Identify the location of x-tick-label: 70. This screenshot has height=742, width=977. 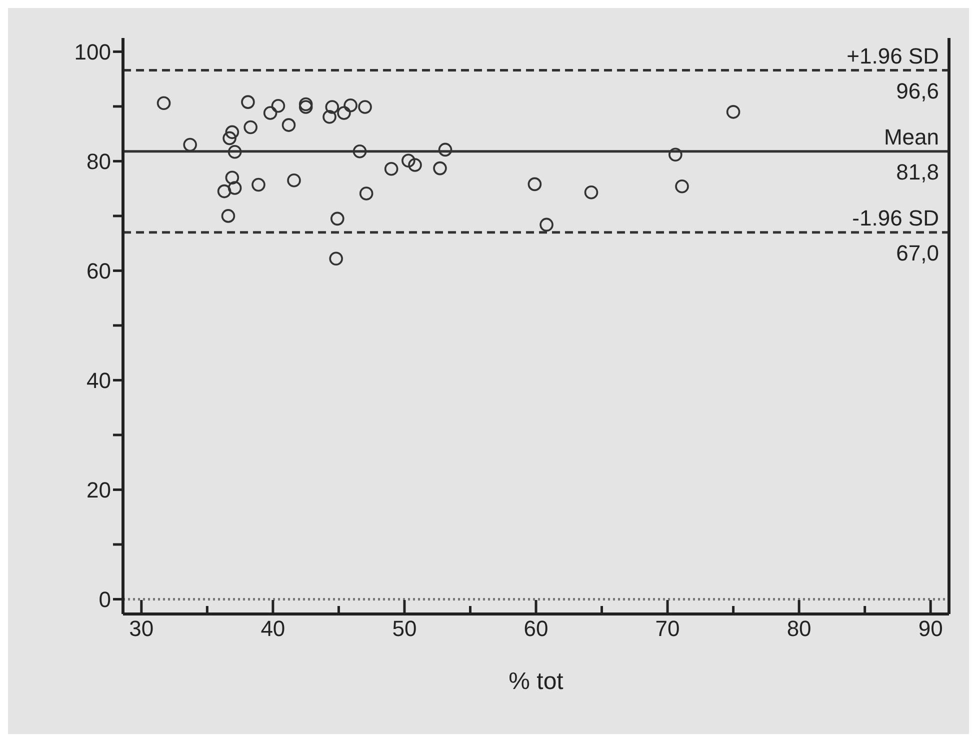
(667, 628).